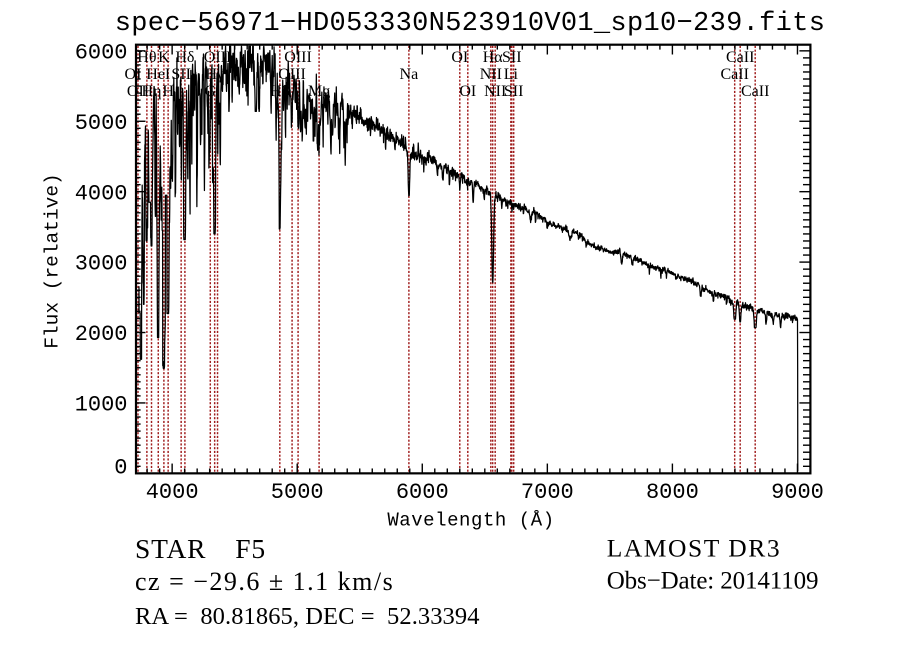  Describe the element at coordinates (511, 74) in the screenshot. I see `svg-text: Li` at that location.